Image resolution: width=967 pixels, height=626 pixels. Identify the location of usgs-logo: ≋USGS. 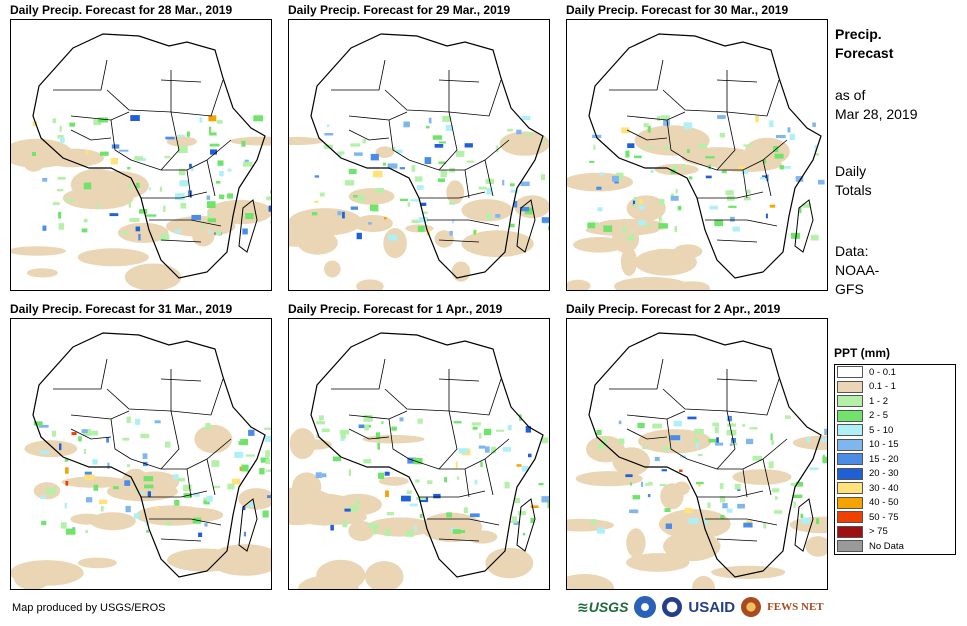
(603, 606).